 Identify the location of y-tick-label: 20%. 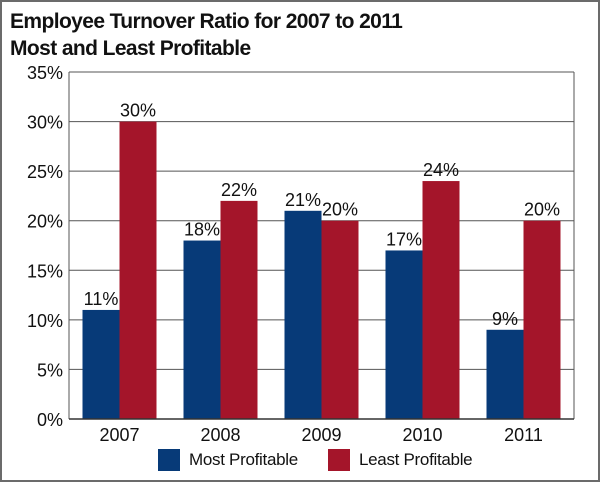
(45, 222).